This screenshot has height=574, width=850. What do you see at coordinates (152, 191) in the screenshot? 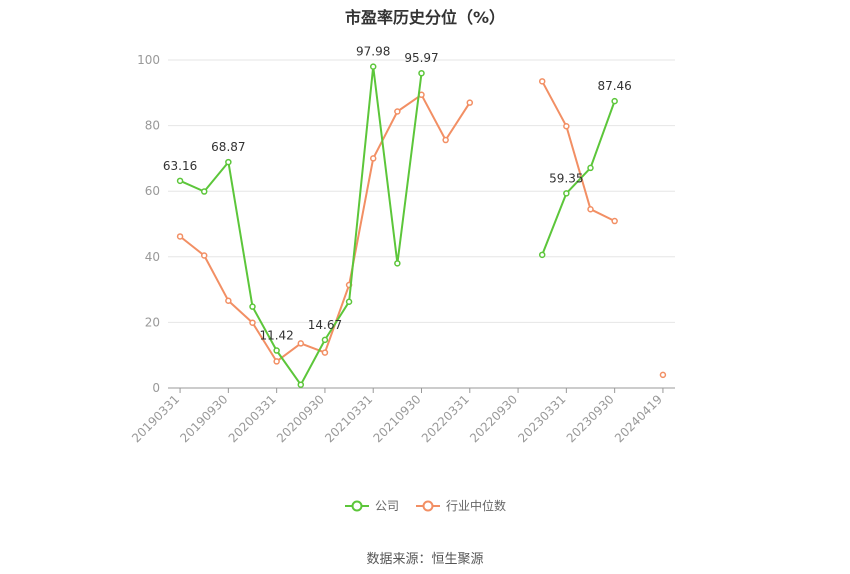
I see `y-tick-label: 60` at bounding box center [152, 191].